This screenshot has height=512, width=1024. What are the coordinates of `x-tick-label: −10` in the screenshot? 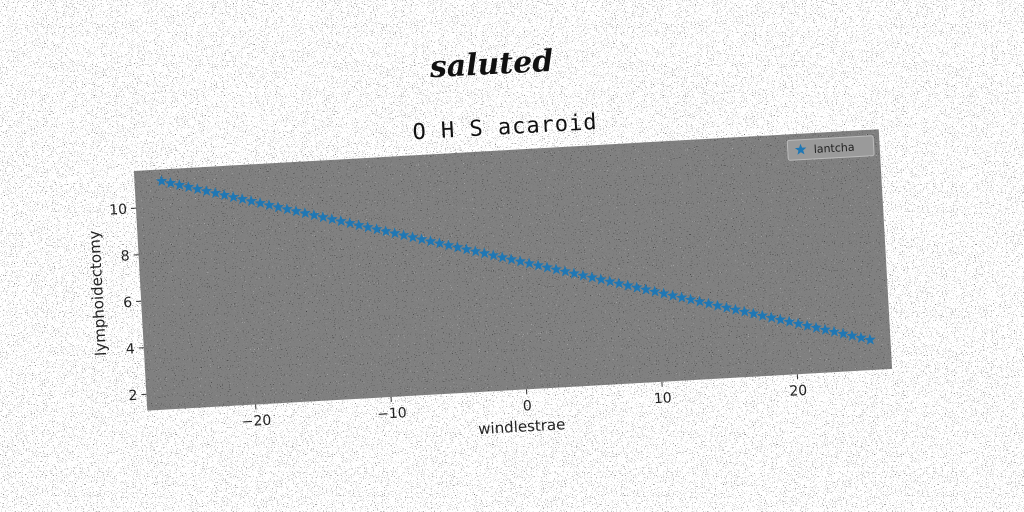 It's located at (392, 414).